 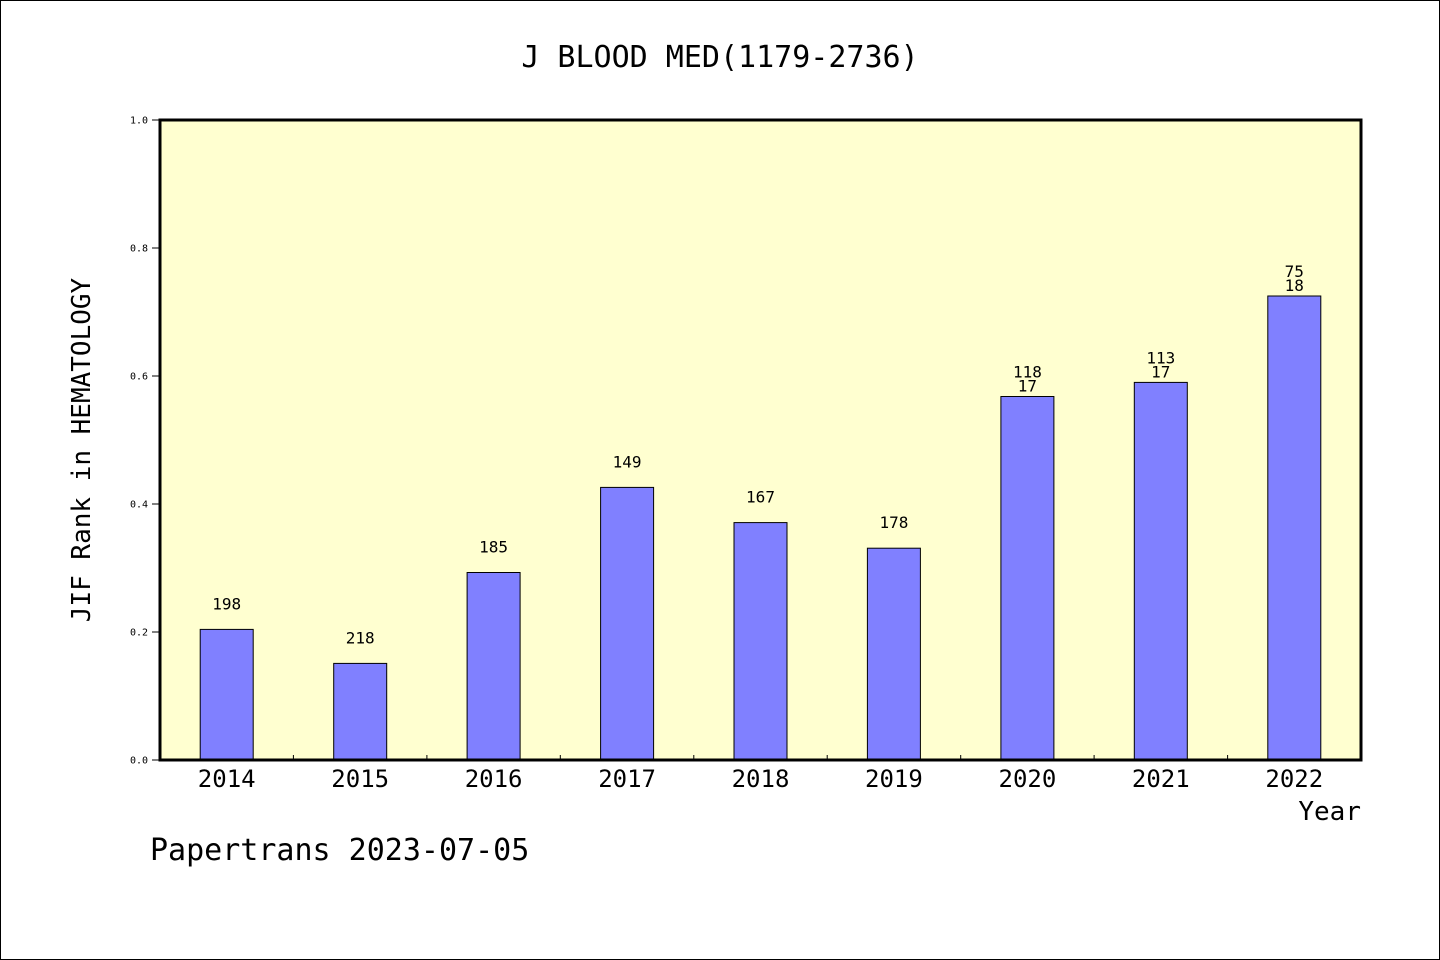 What do you see at coordinates (760, 641) in the screenshot?
I see `bar-2018` at bounding box center [760, 641].